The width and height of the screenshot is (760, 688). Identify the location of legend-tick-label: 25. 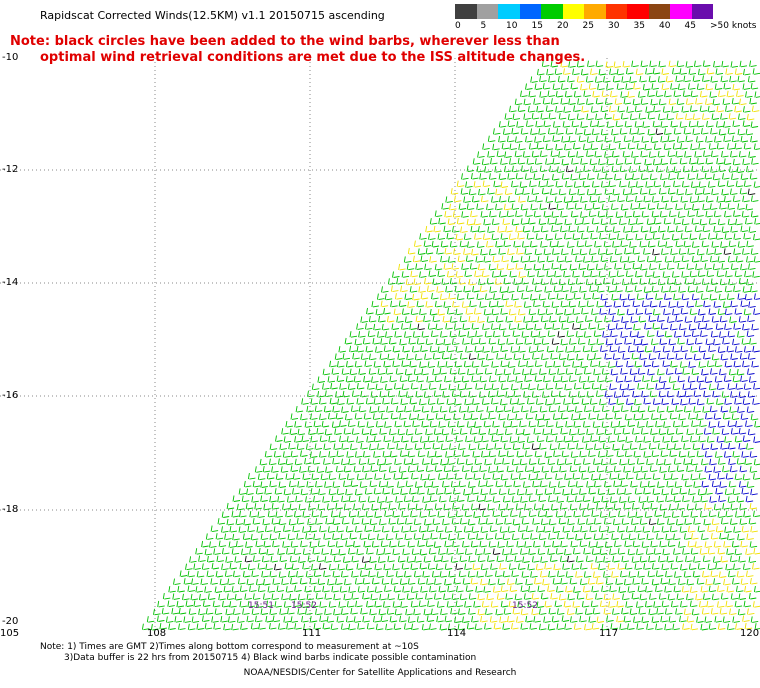
(588, 26).